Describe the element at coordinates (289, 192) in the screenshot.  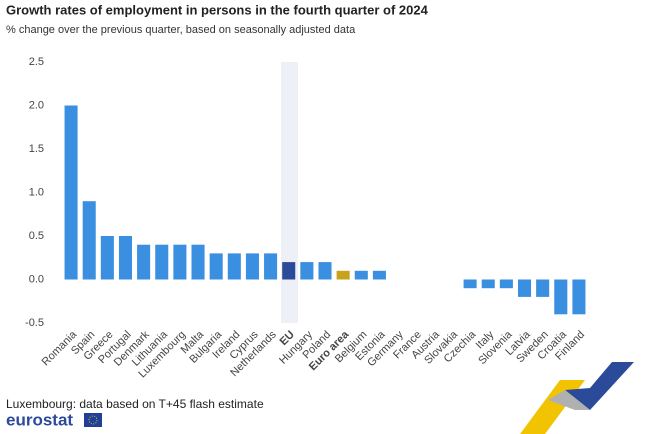
I see `highlight-band` at that location.